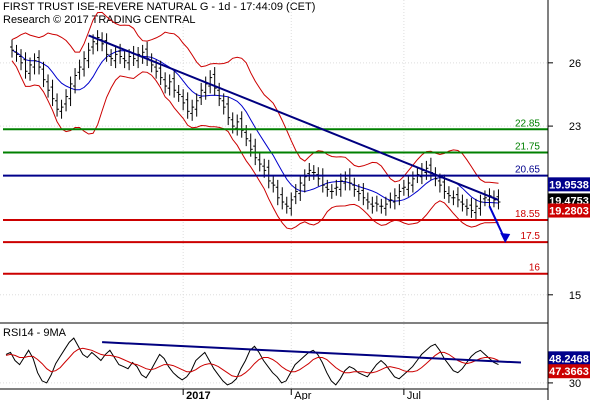 Image resolution: width=590 pixels, height=400 pixels. What do you see at coordinates (575, 384) in the screenshot?
I see `rsi-y-tick-label: 30` at bounding box center [575, 384].